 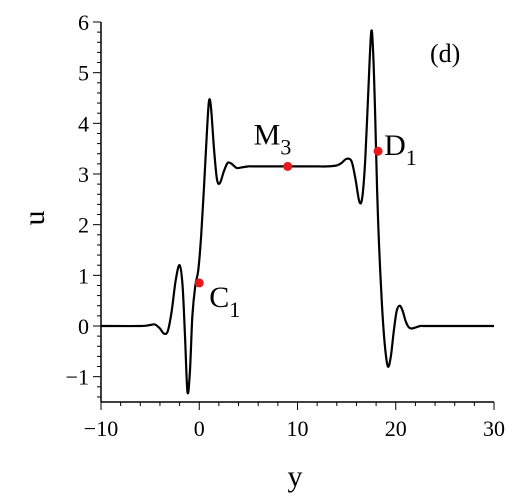 What do you see at coordinates (273, 138) in the screenshot?
I see `point-label-m3: M3` at bounding box center [273, 138].